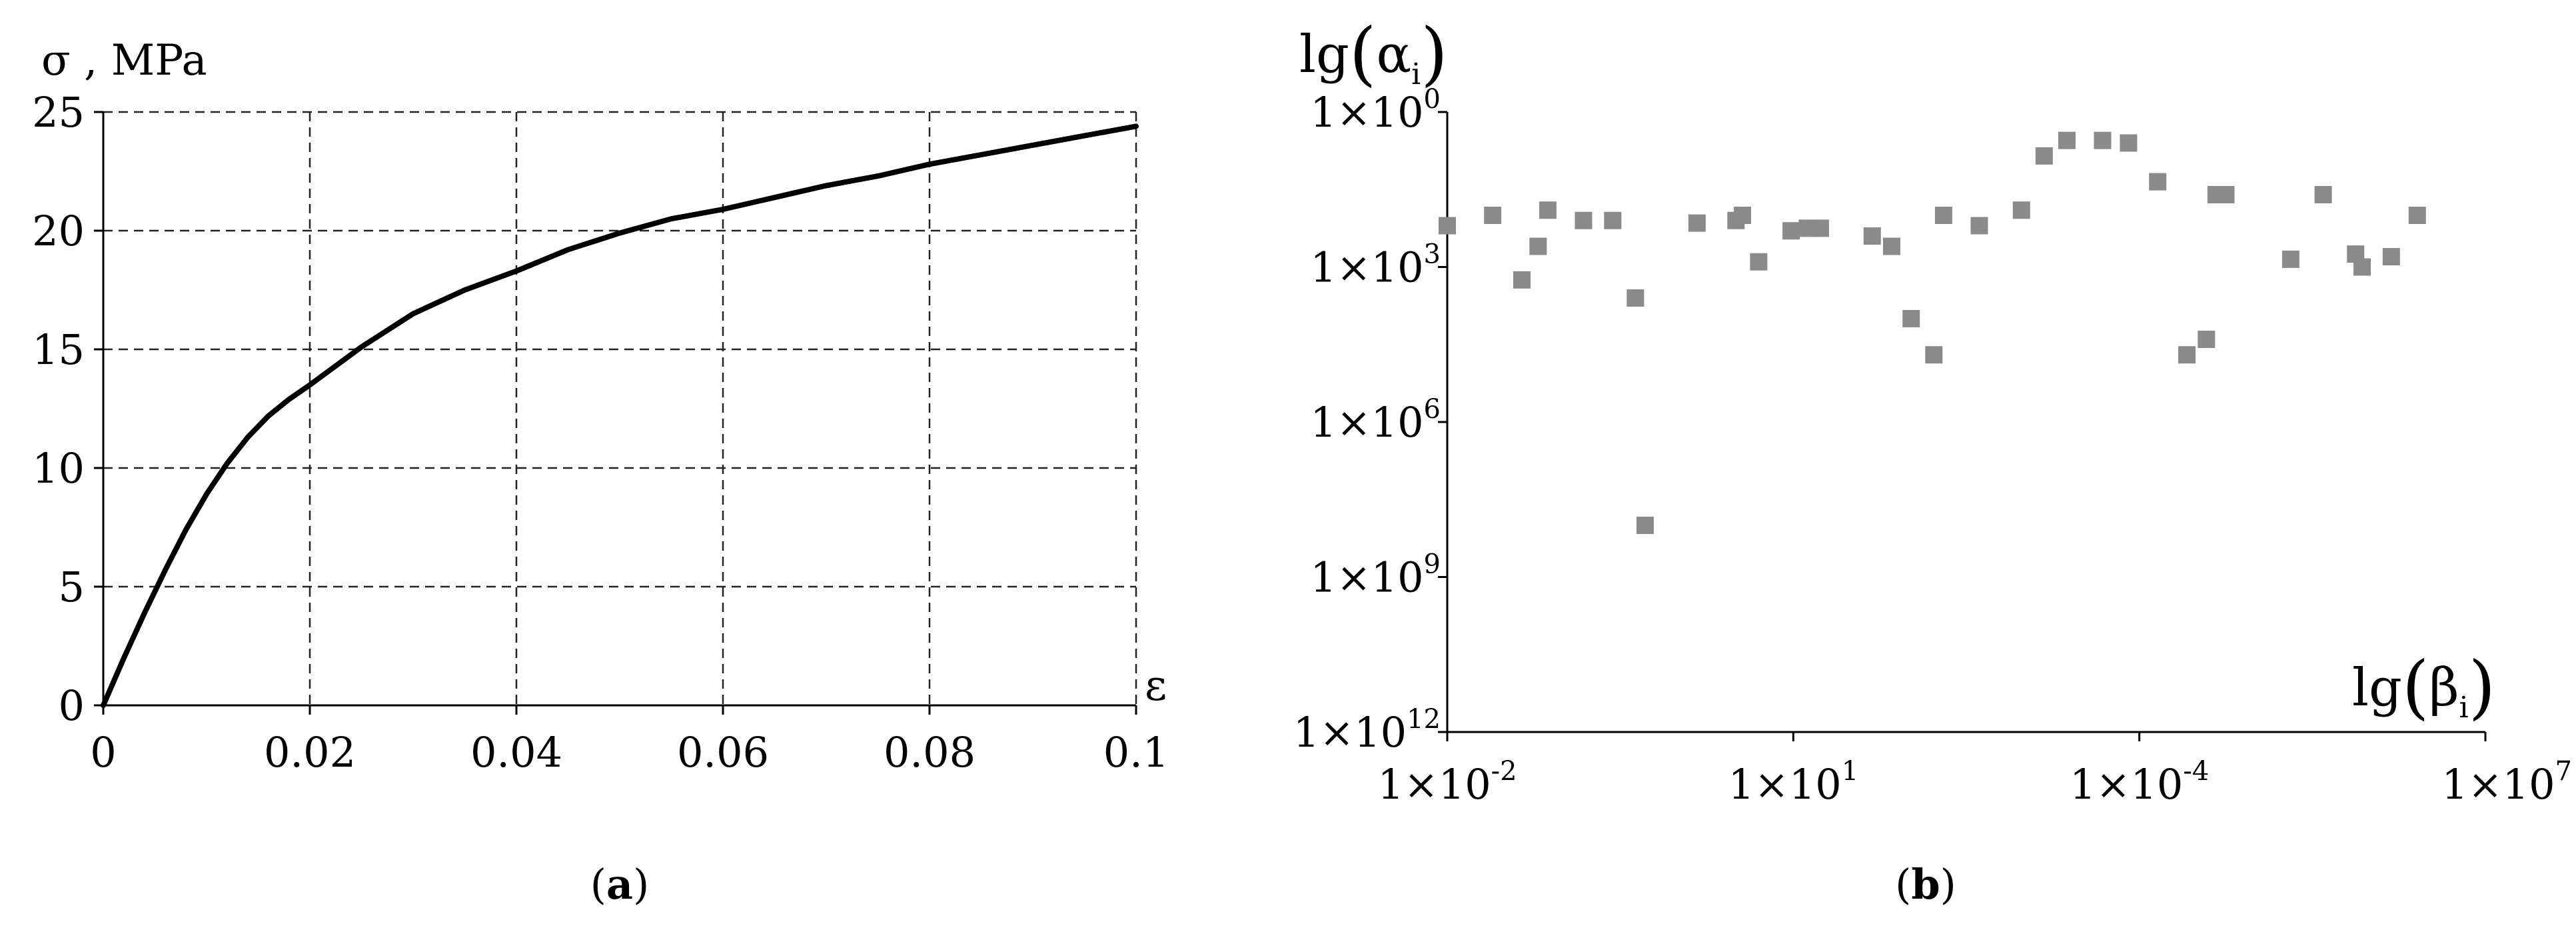 This screenshot has width=2576, height=932. I want to click on panel-label-b: (b), so click(1926, 884).